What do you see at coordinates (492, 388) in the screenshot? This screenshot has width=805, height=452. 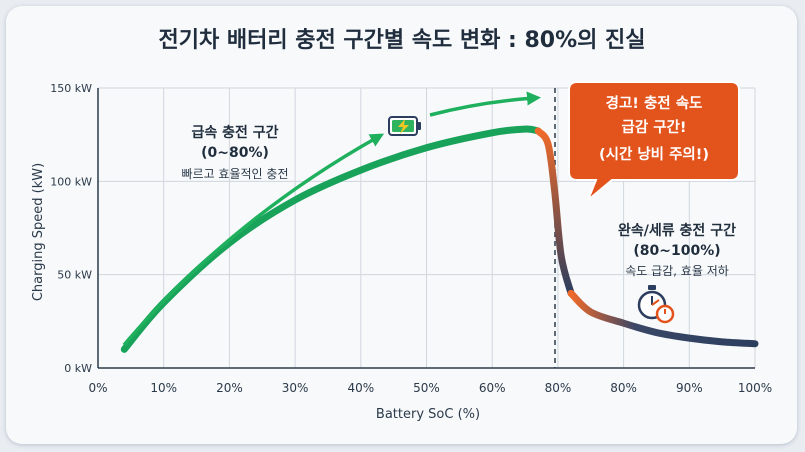 I see `x-tick-label: 60%` at bounding box center [492, 388].